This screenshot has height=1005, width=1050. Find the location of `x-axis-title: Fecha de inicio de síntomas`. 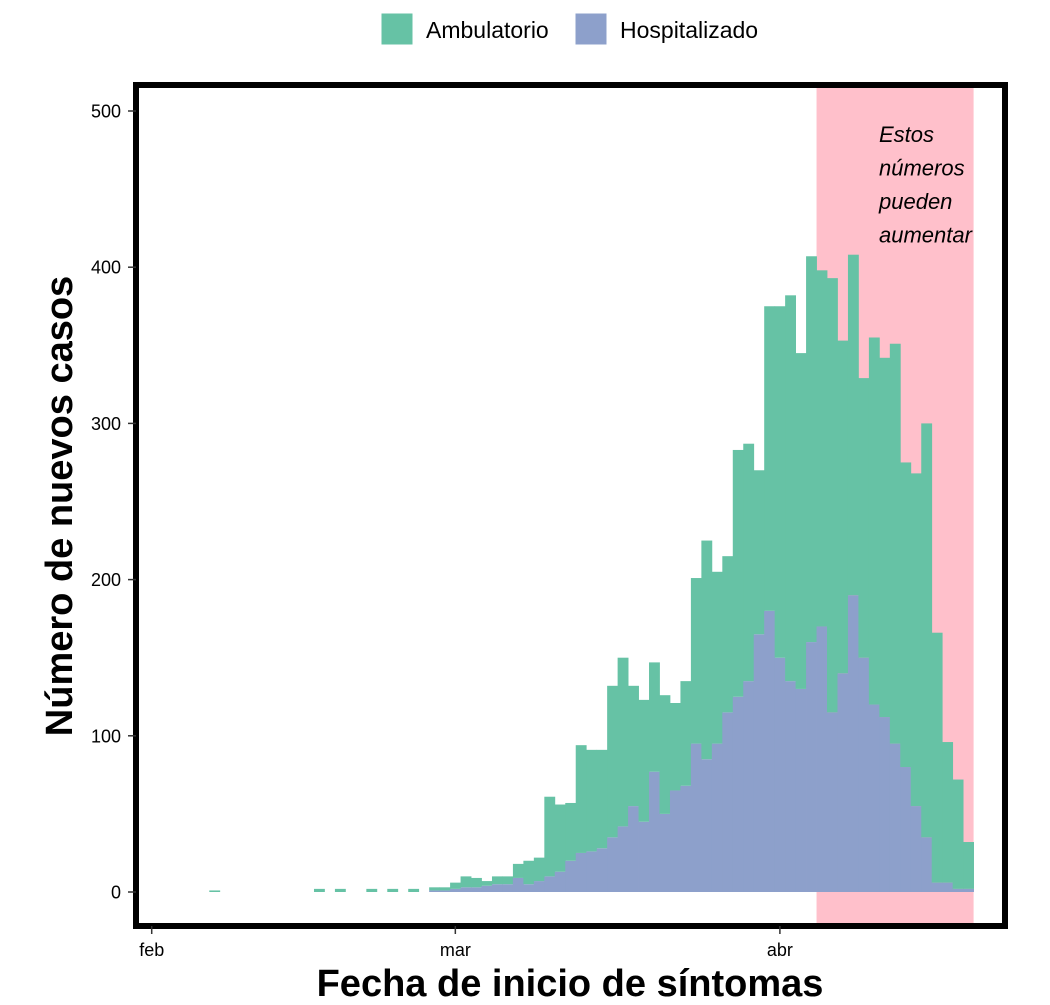

x-axis-title: Fecha de inicio de síntomas is located at coordinates (570, 984).